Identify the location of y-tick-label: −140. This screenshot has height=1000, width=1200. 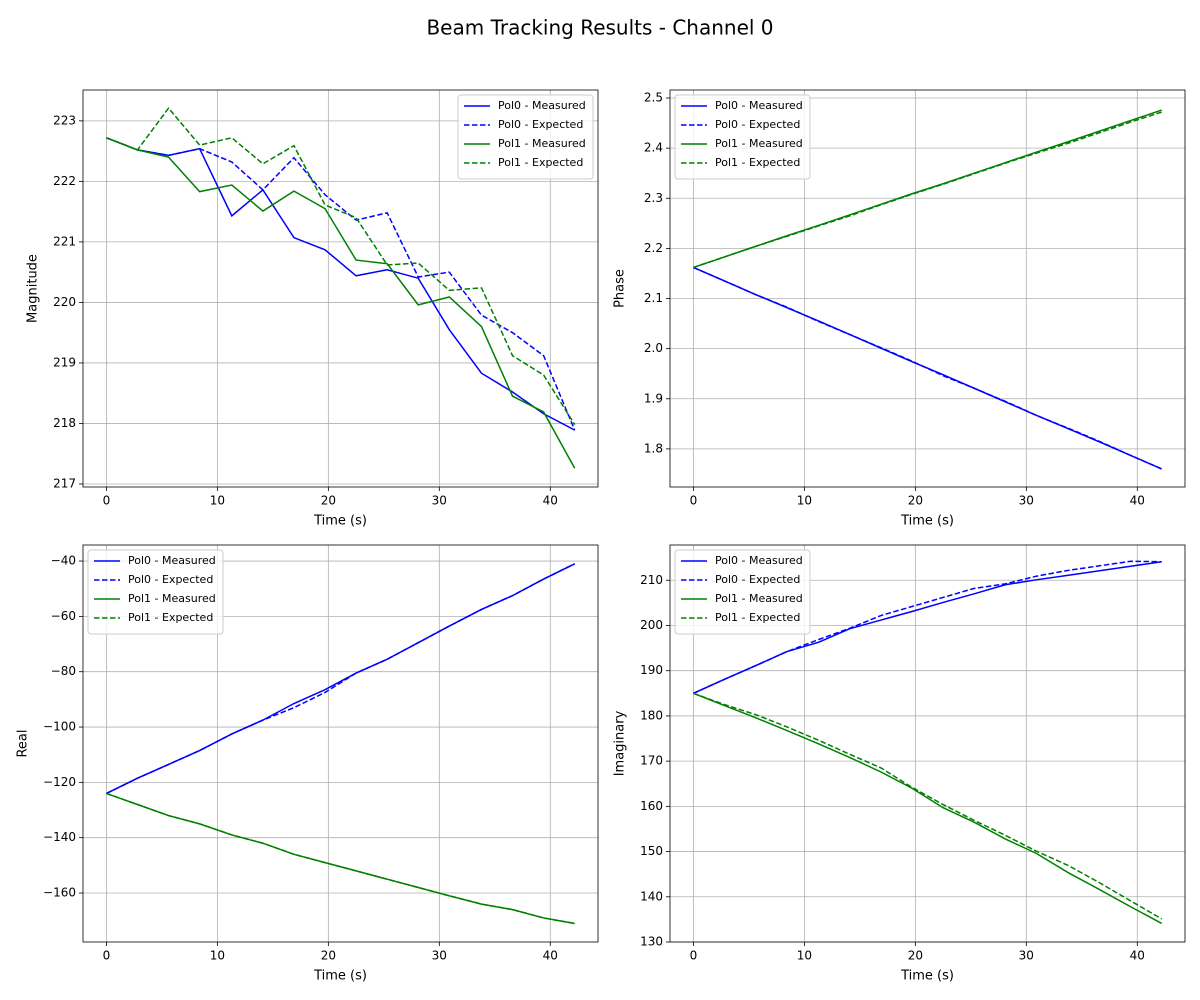
(59, 837).